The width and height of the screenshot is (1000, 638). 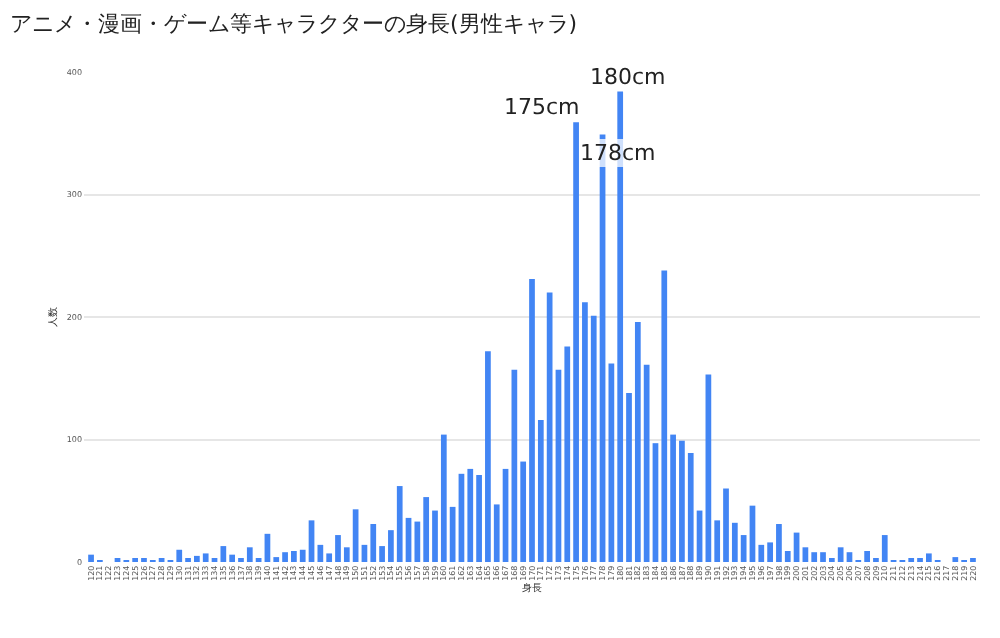 I want to click on chart-title: アニメ・漫画・ゲーム等キャラクターの身長(男性キャラ), so click(x=294, y=24).